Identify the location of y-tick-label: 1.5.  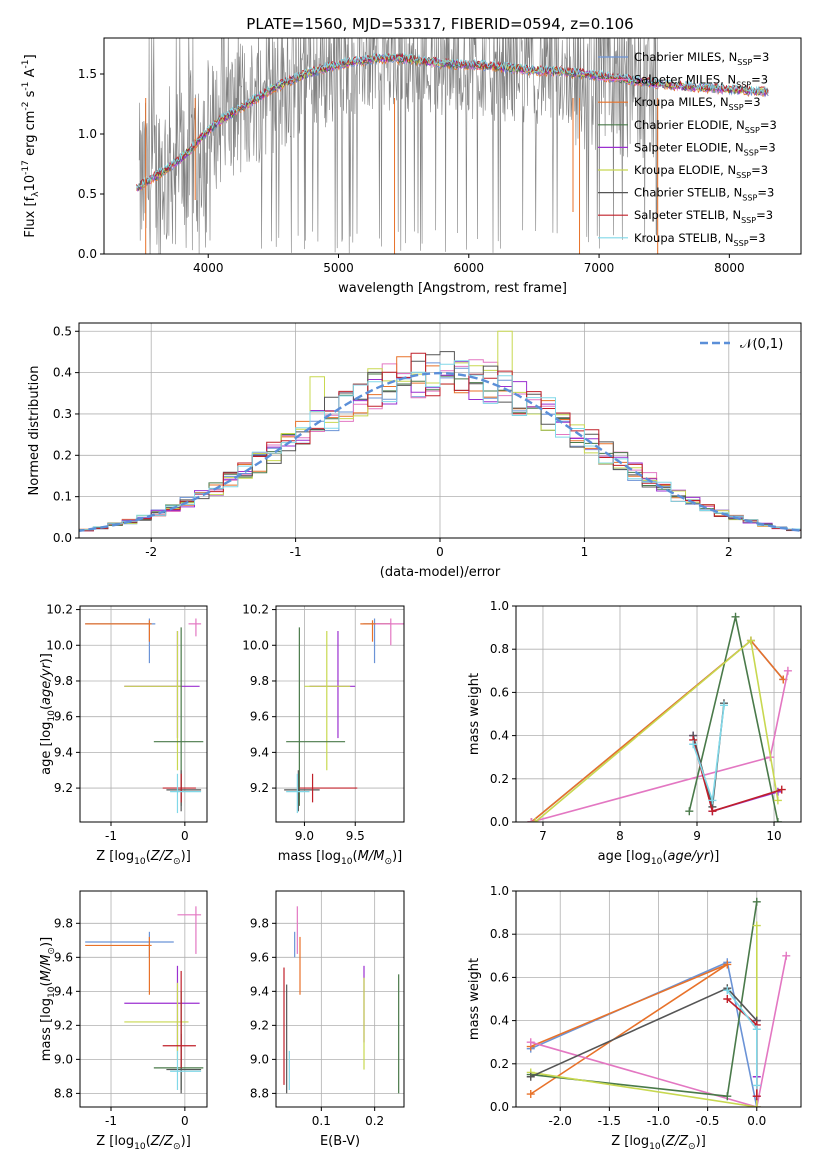
(87, 74).